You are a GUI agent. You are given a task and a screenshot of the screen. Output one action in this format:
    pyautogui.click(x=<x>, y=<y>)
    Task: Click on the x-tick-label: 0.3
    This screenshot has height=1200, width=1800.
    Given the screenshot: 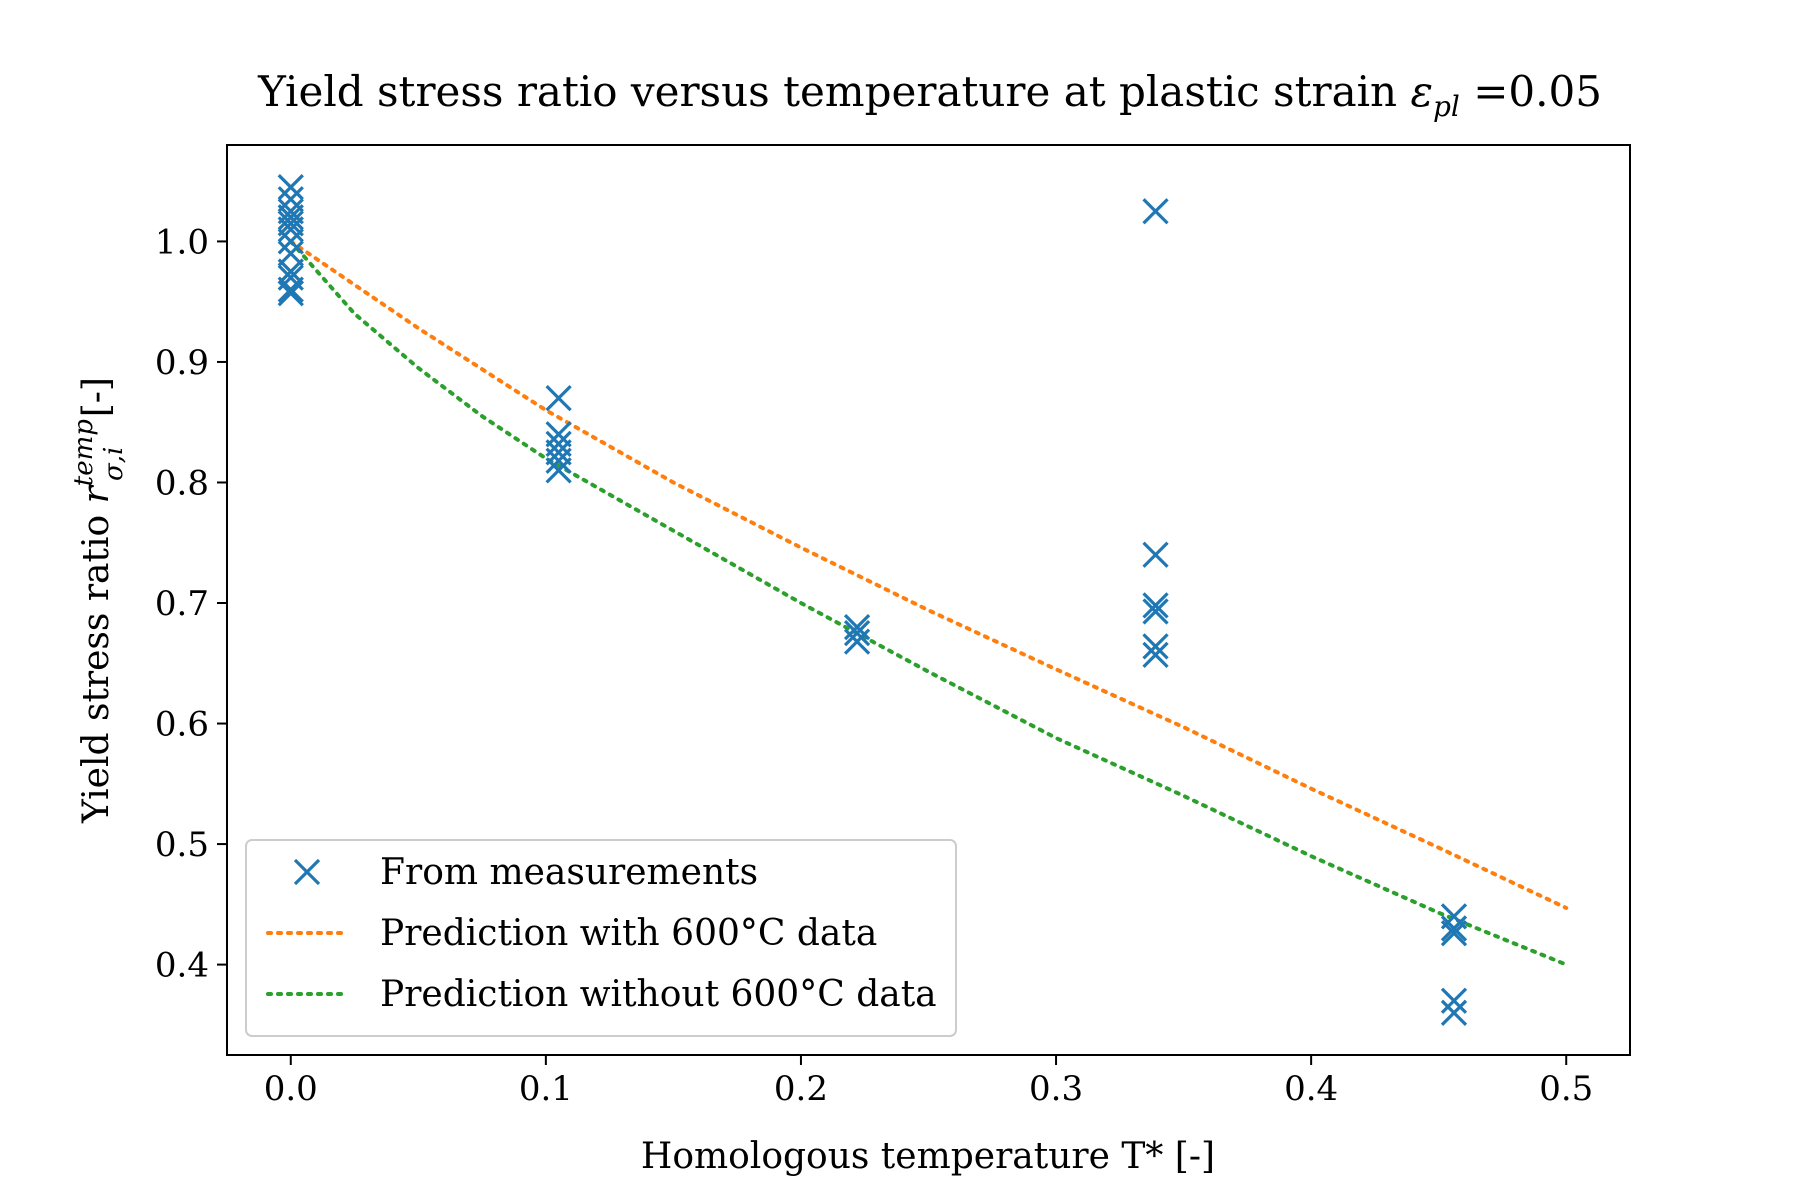 What is the action you would take?
    pyautogui.click(x=1056, y=1089)
    